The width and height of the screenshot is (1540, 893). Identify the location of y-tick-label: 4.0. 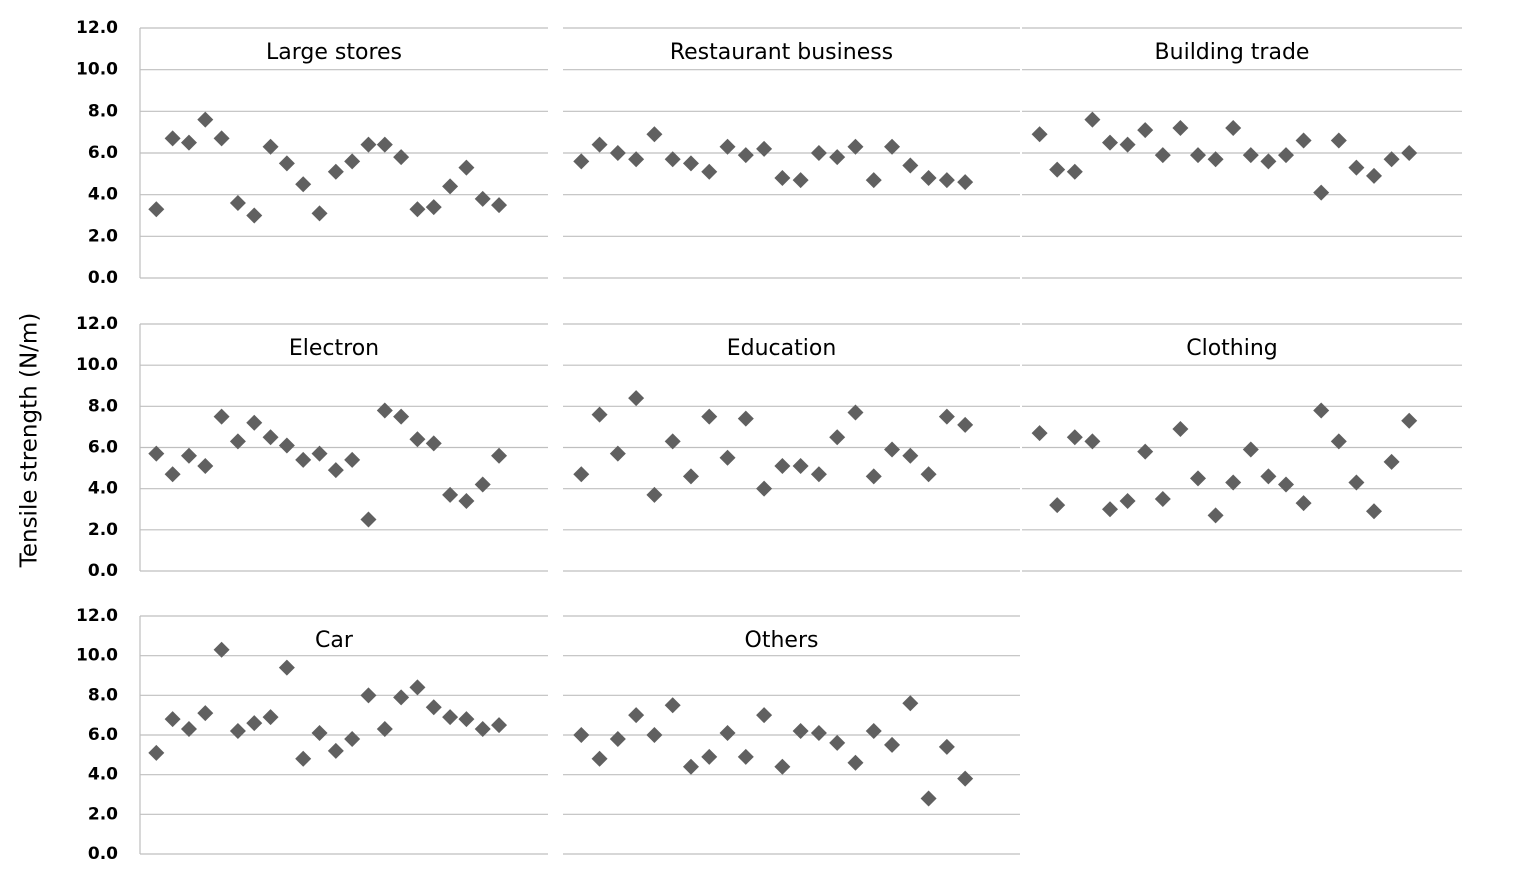
(103, 195).